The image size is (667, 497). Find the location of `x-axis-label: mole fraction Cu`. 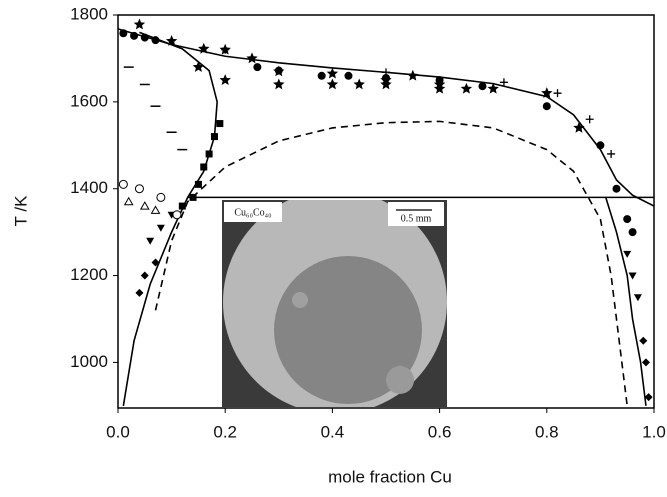

x-axis-label: mole fraction Cu is located at coordinates (390, 476).